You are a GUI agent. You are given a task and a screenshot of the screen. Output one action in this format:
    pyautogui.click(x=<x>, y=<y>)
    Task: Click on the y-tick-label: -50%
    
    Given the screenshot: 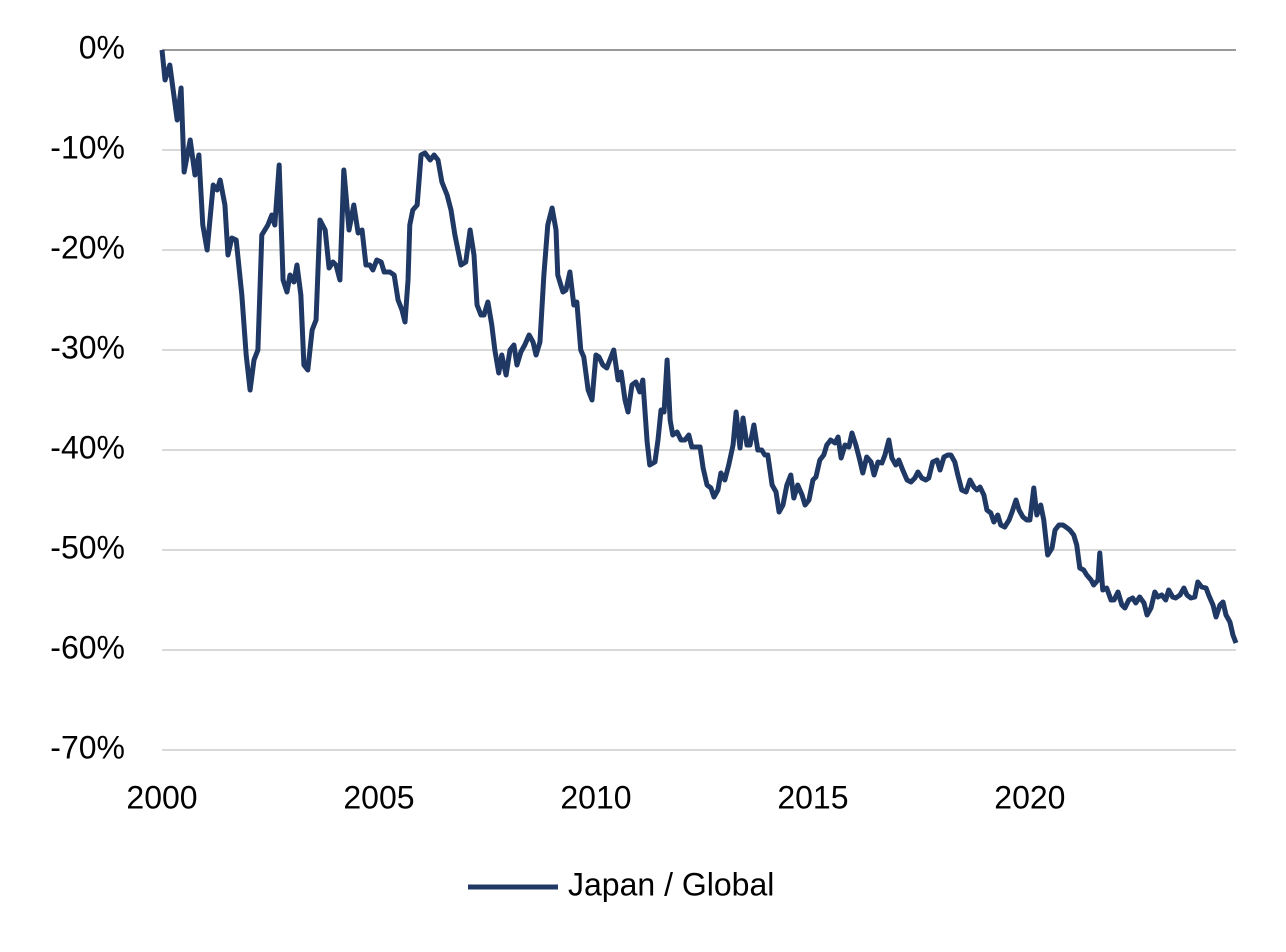 What is the action you would take?
    pyautogui.click(x=87, y=547)
    